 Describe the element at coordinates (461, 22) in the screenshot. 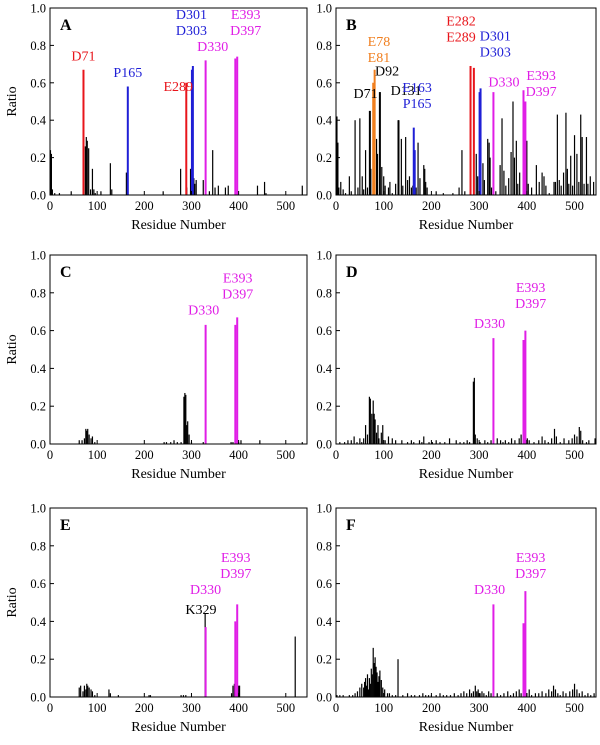

I see `residue-label: E282` at that location.